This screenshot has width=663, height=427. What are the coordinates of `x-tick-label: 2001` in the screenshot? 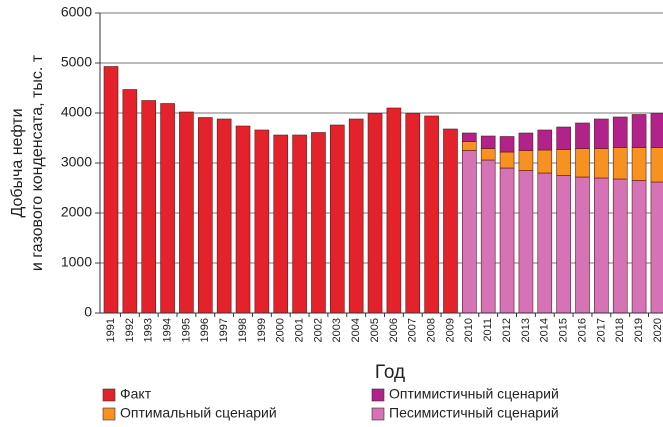 It's located at (300, 330).